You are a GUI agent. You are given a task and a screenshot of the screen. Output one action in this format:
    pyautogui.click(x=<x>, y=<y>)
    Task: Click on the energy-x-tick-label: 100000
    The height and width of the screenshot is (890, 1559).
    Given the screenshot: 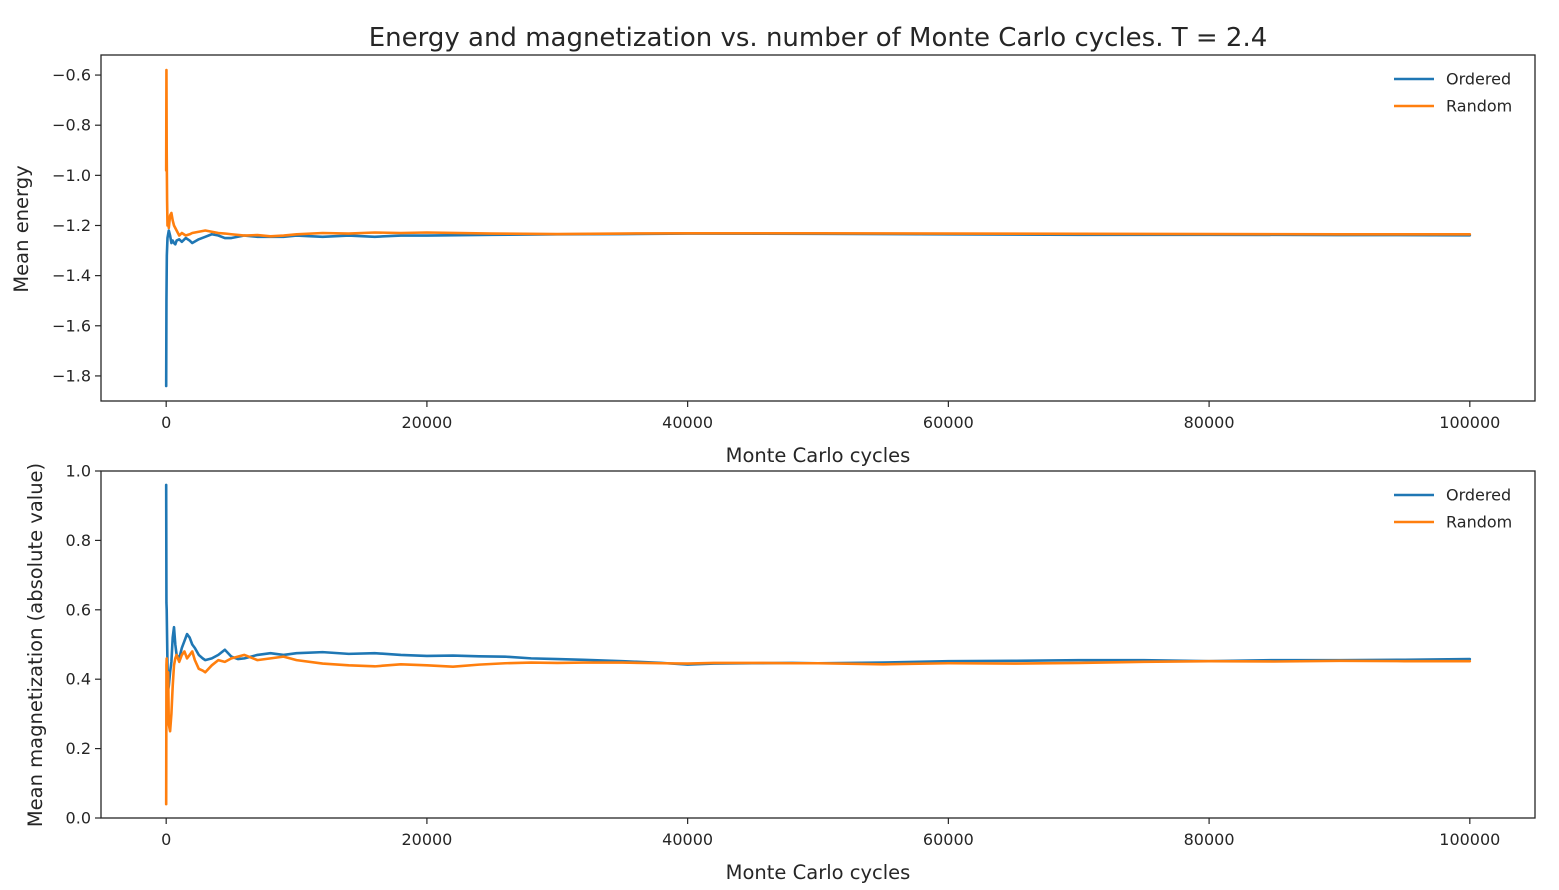 What is the action you would take?
    pyautogui.click(x=1469, y=422)
    